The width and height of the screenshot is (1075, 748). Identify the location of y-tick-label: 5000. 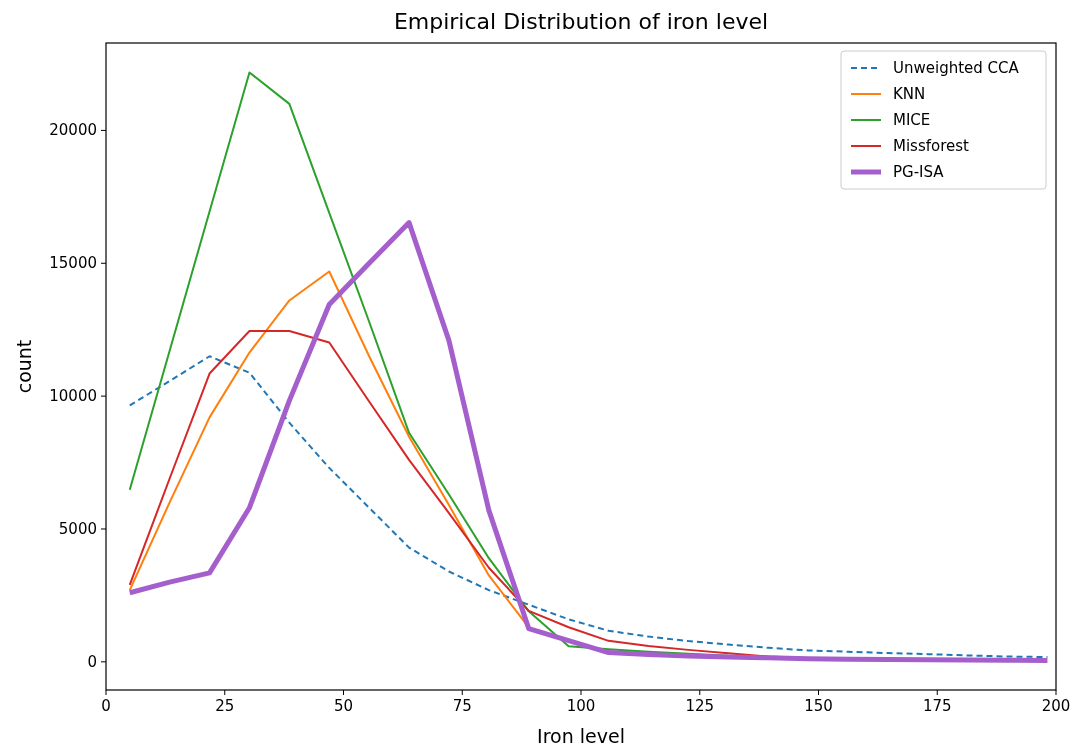
(77, 528).